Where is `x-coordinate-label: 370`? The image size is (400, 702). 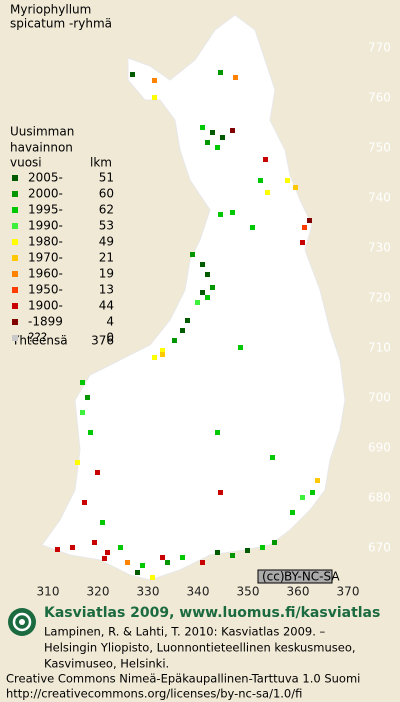 x-coordinate-label: 370 is located at coordinates (348, 592).